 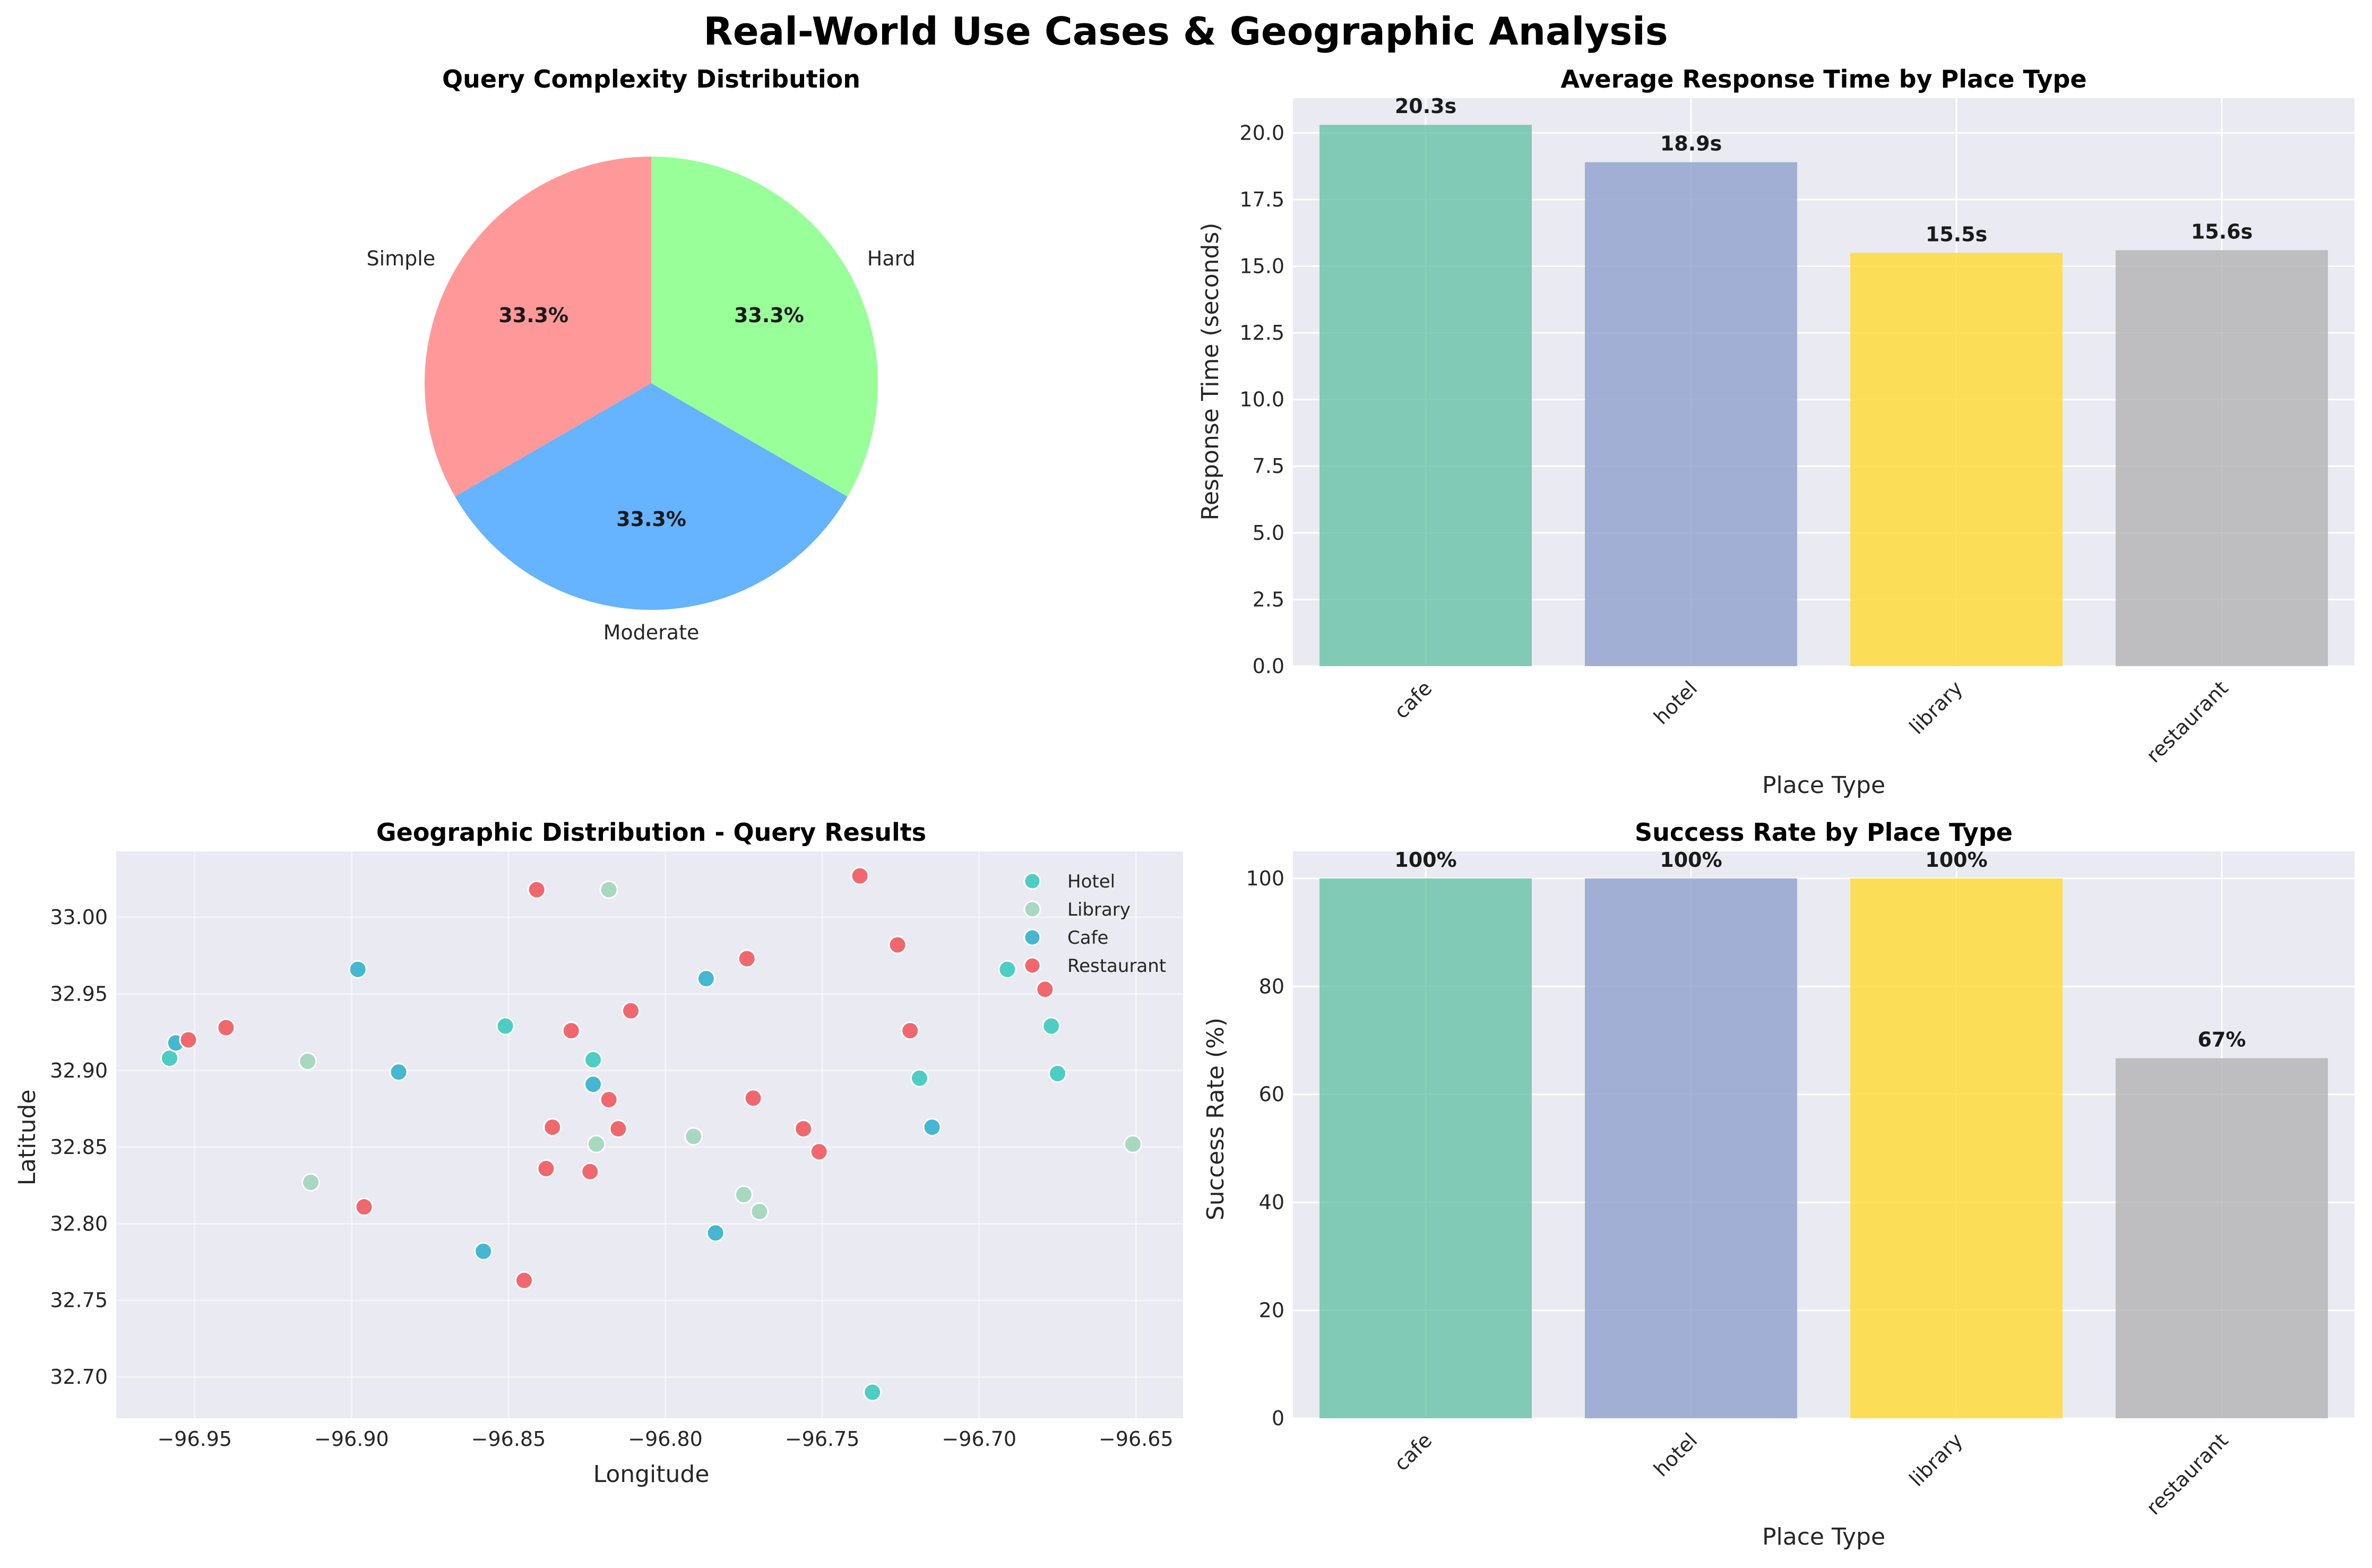 What do you see at coordinates (1261, 133) in the screenshot?
I see `response-time-ytick-label: 20.0` at bounding box center [1261, 133].